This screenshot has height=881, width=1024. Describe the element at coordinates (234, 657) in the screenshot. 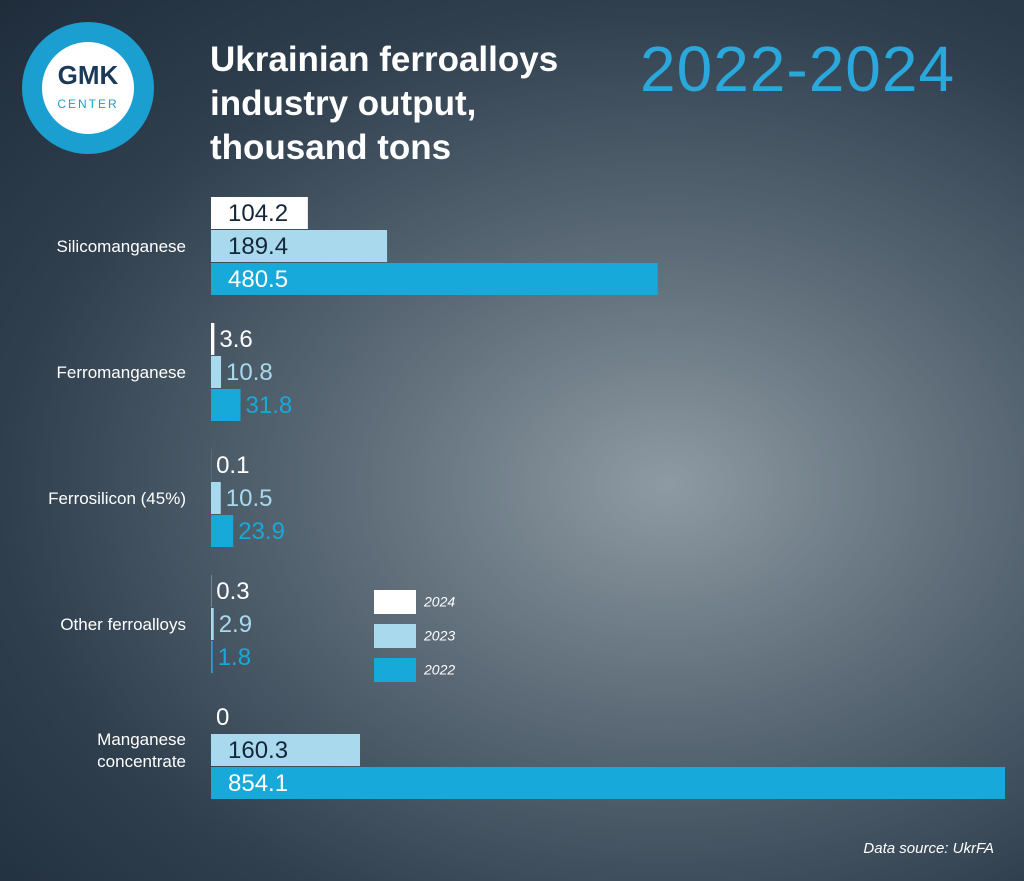

I see `value-label: 1.8` at that location.